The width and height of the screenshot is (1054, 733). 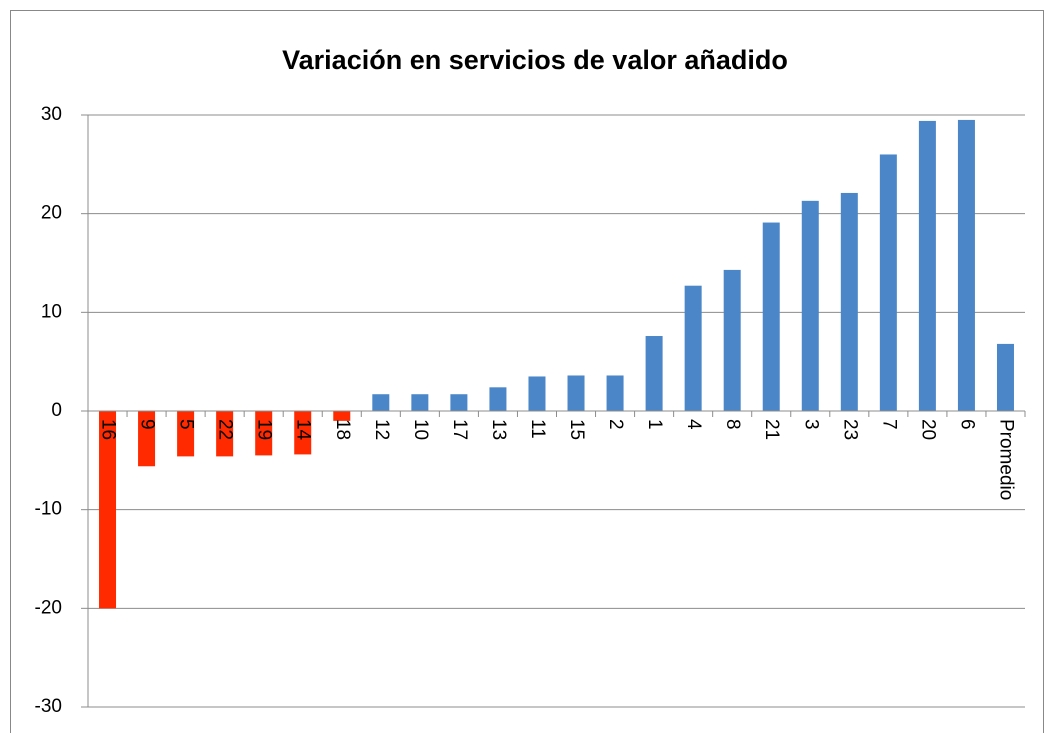 I want to click on x-tick-label: 21, so click(x=771, y=429).